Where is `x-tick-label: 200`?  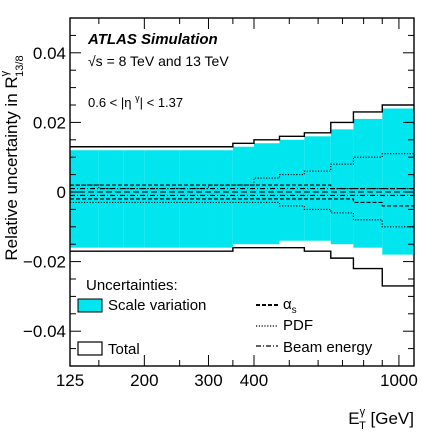 x-tick-label: 200 is located at coordinates (144, 380).